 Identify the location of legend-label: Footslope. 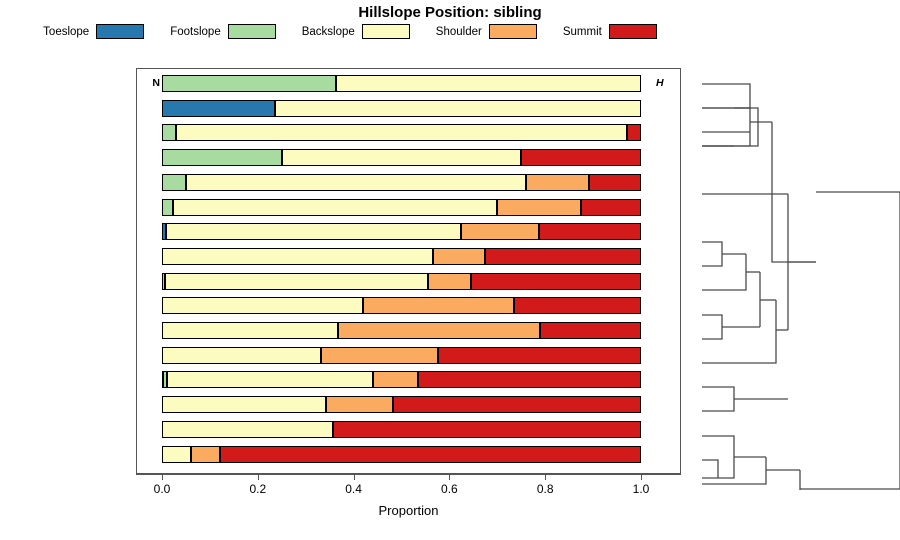
(195, 31).